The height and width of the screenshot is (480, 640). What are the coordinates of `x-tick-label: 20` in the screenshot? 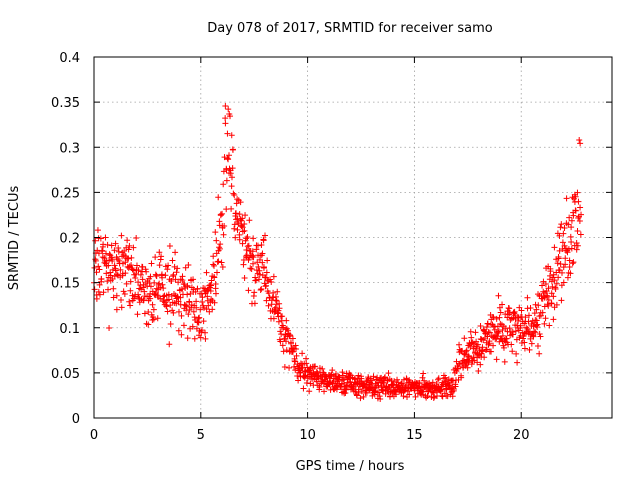 It's located at (521, 435).